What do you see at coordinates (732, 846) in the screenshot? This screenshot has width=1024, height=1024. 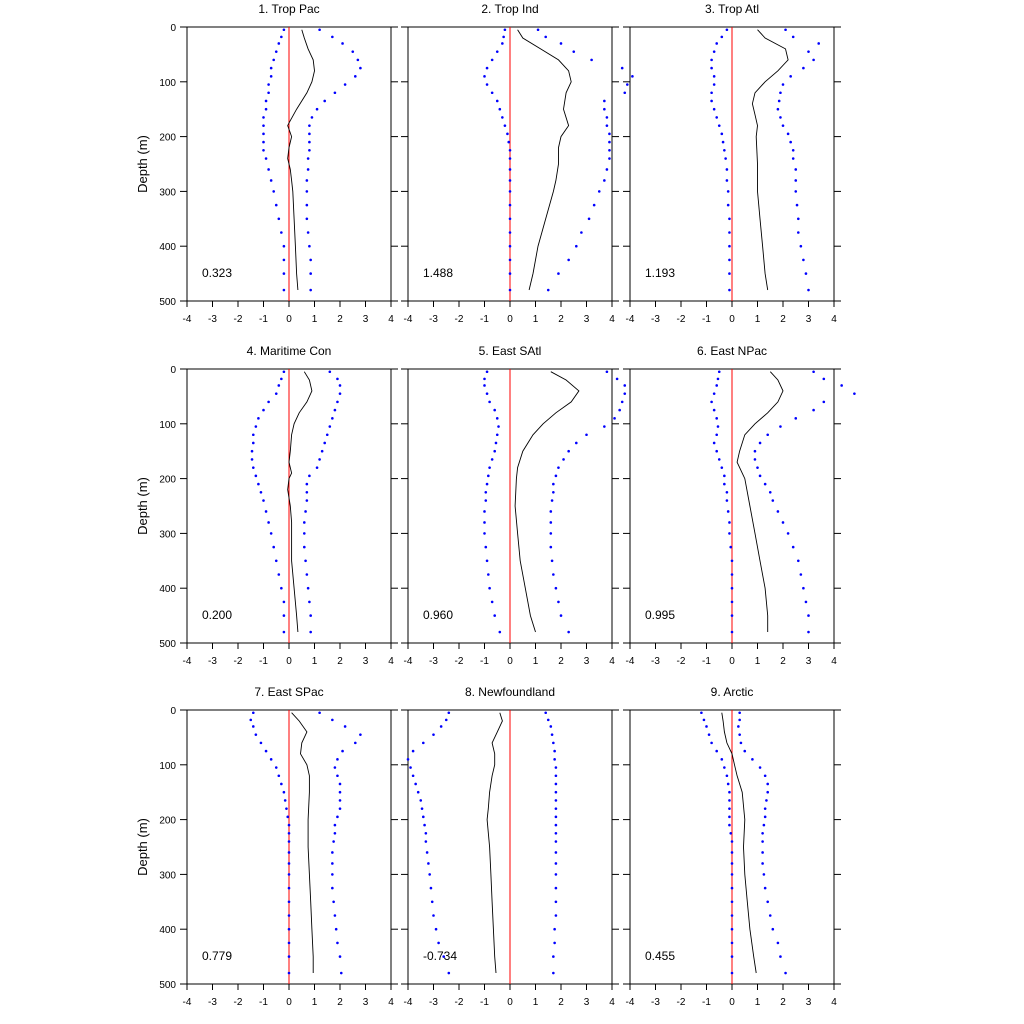 I see `panel-9: 9. Arctic -4 -3 -2 -1 0 1 2 3 4 0.455` at bounding box center [732, 846].